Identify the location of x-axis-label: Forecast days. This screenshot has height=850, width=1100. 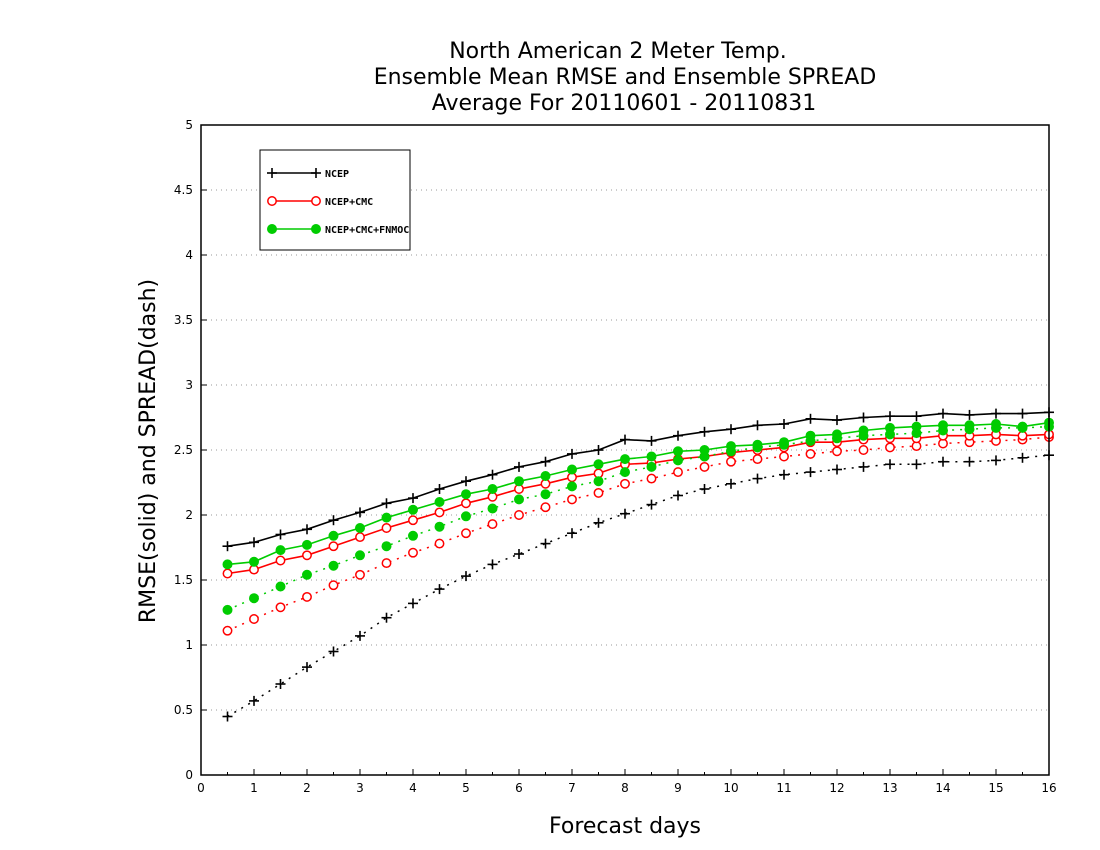
(625, 826).